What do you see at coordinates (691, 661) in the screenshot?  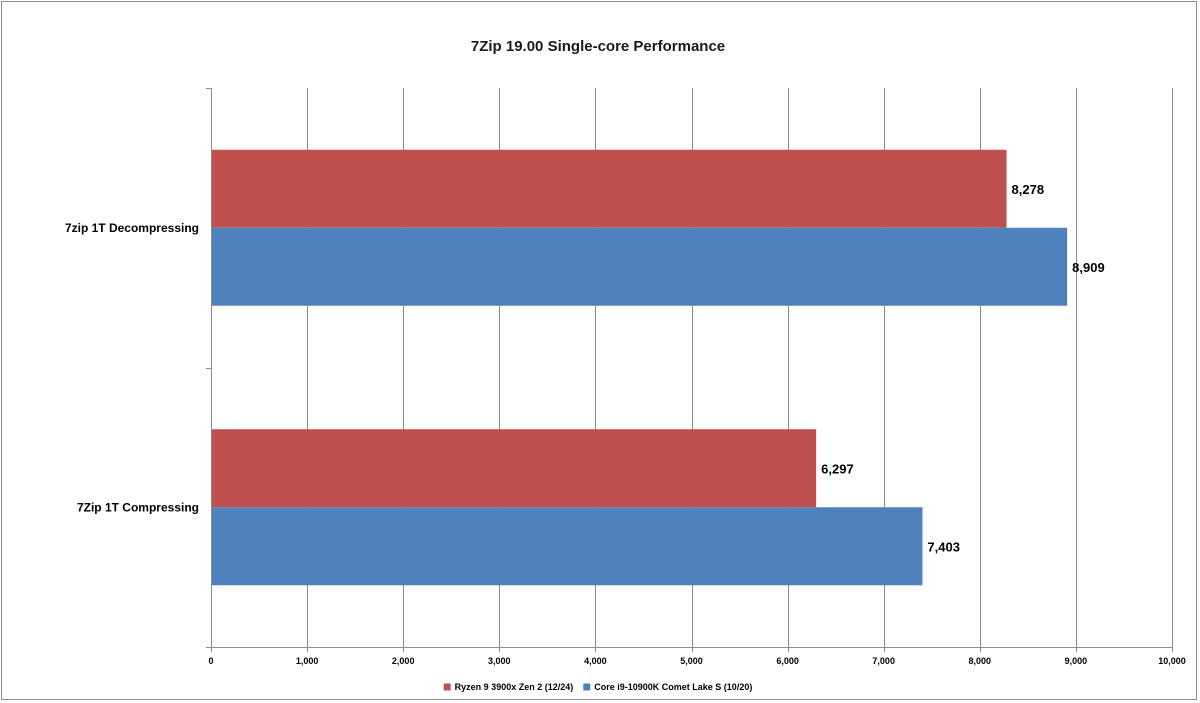 I see `x-tick-label: 5,000` at bounding box center [691, 661].